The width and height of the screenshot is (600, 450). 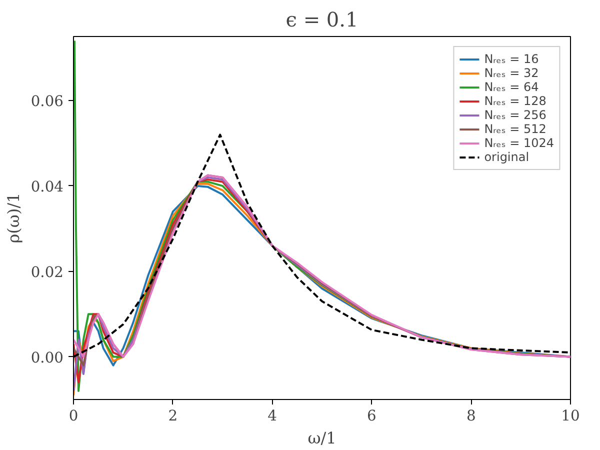 What do you see at coordinates (13, 218) in the screenshot?
I see `y-axis-title: ρ(ω)/1` at bounding box center [13, 218].